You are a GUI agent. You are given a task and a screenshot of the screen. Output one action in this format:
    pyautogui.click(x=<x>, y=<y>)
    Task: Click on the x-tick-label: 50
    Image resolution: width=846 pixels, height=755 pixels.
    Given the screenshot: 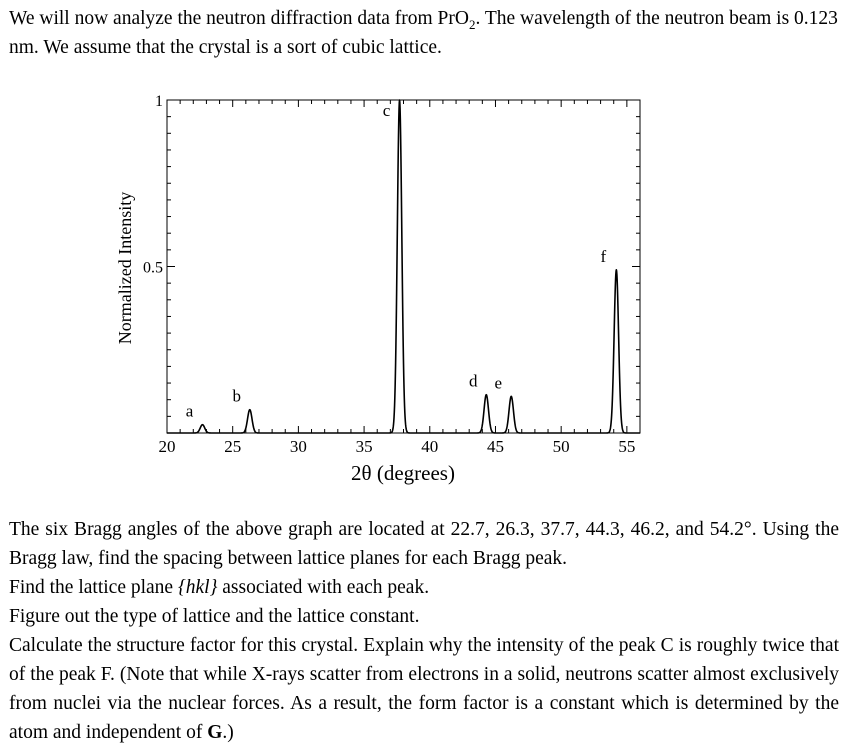 What is the action you would take?
    pyautogui.click(x=561, y=446)
    